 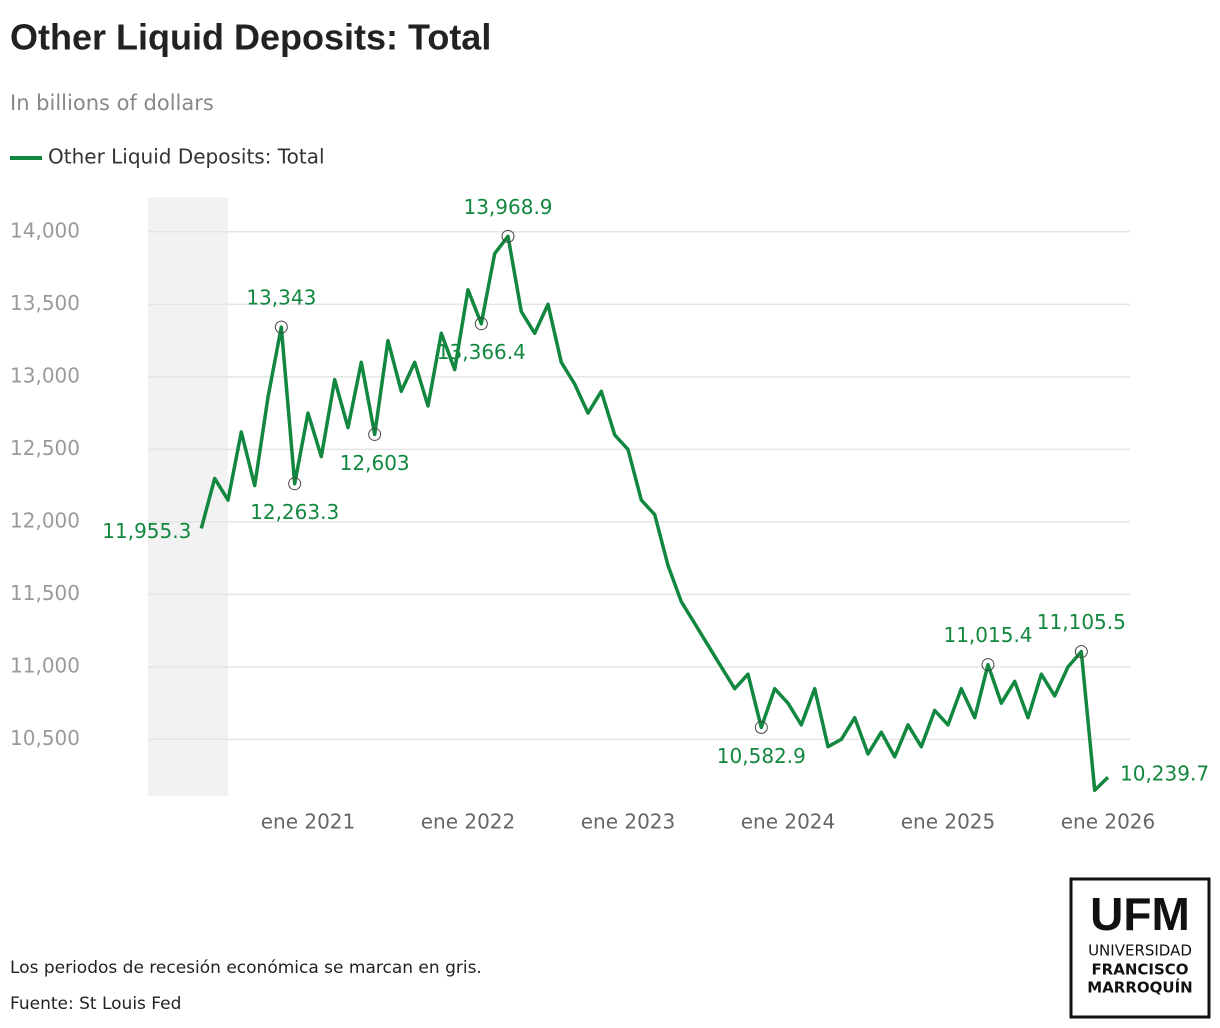 What do you see at coordinates (45, 230) in the screenshot?
I see `y-tick-label: 14,000` at bounding box center [45, 230].